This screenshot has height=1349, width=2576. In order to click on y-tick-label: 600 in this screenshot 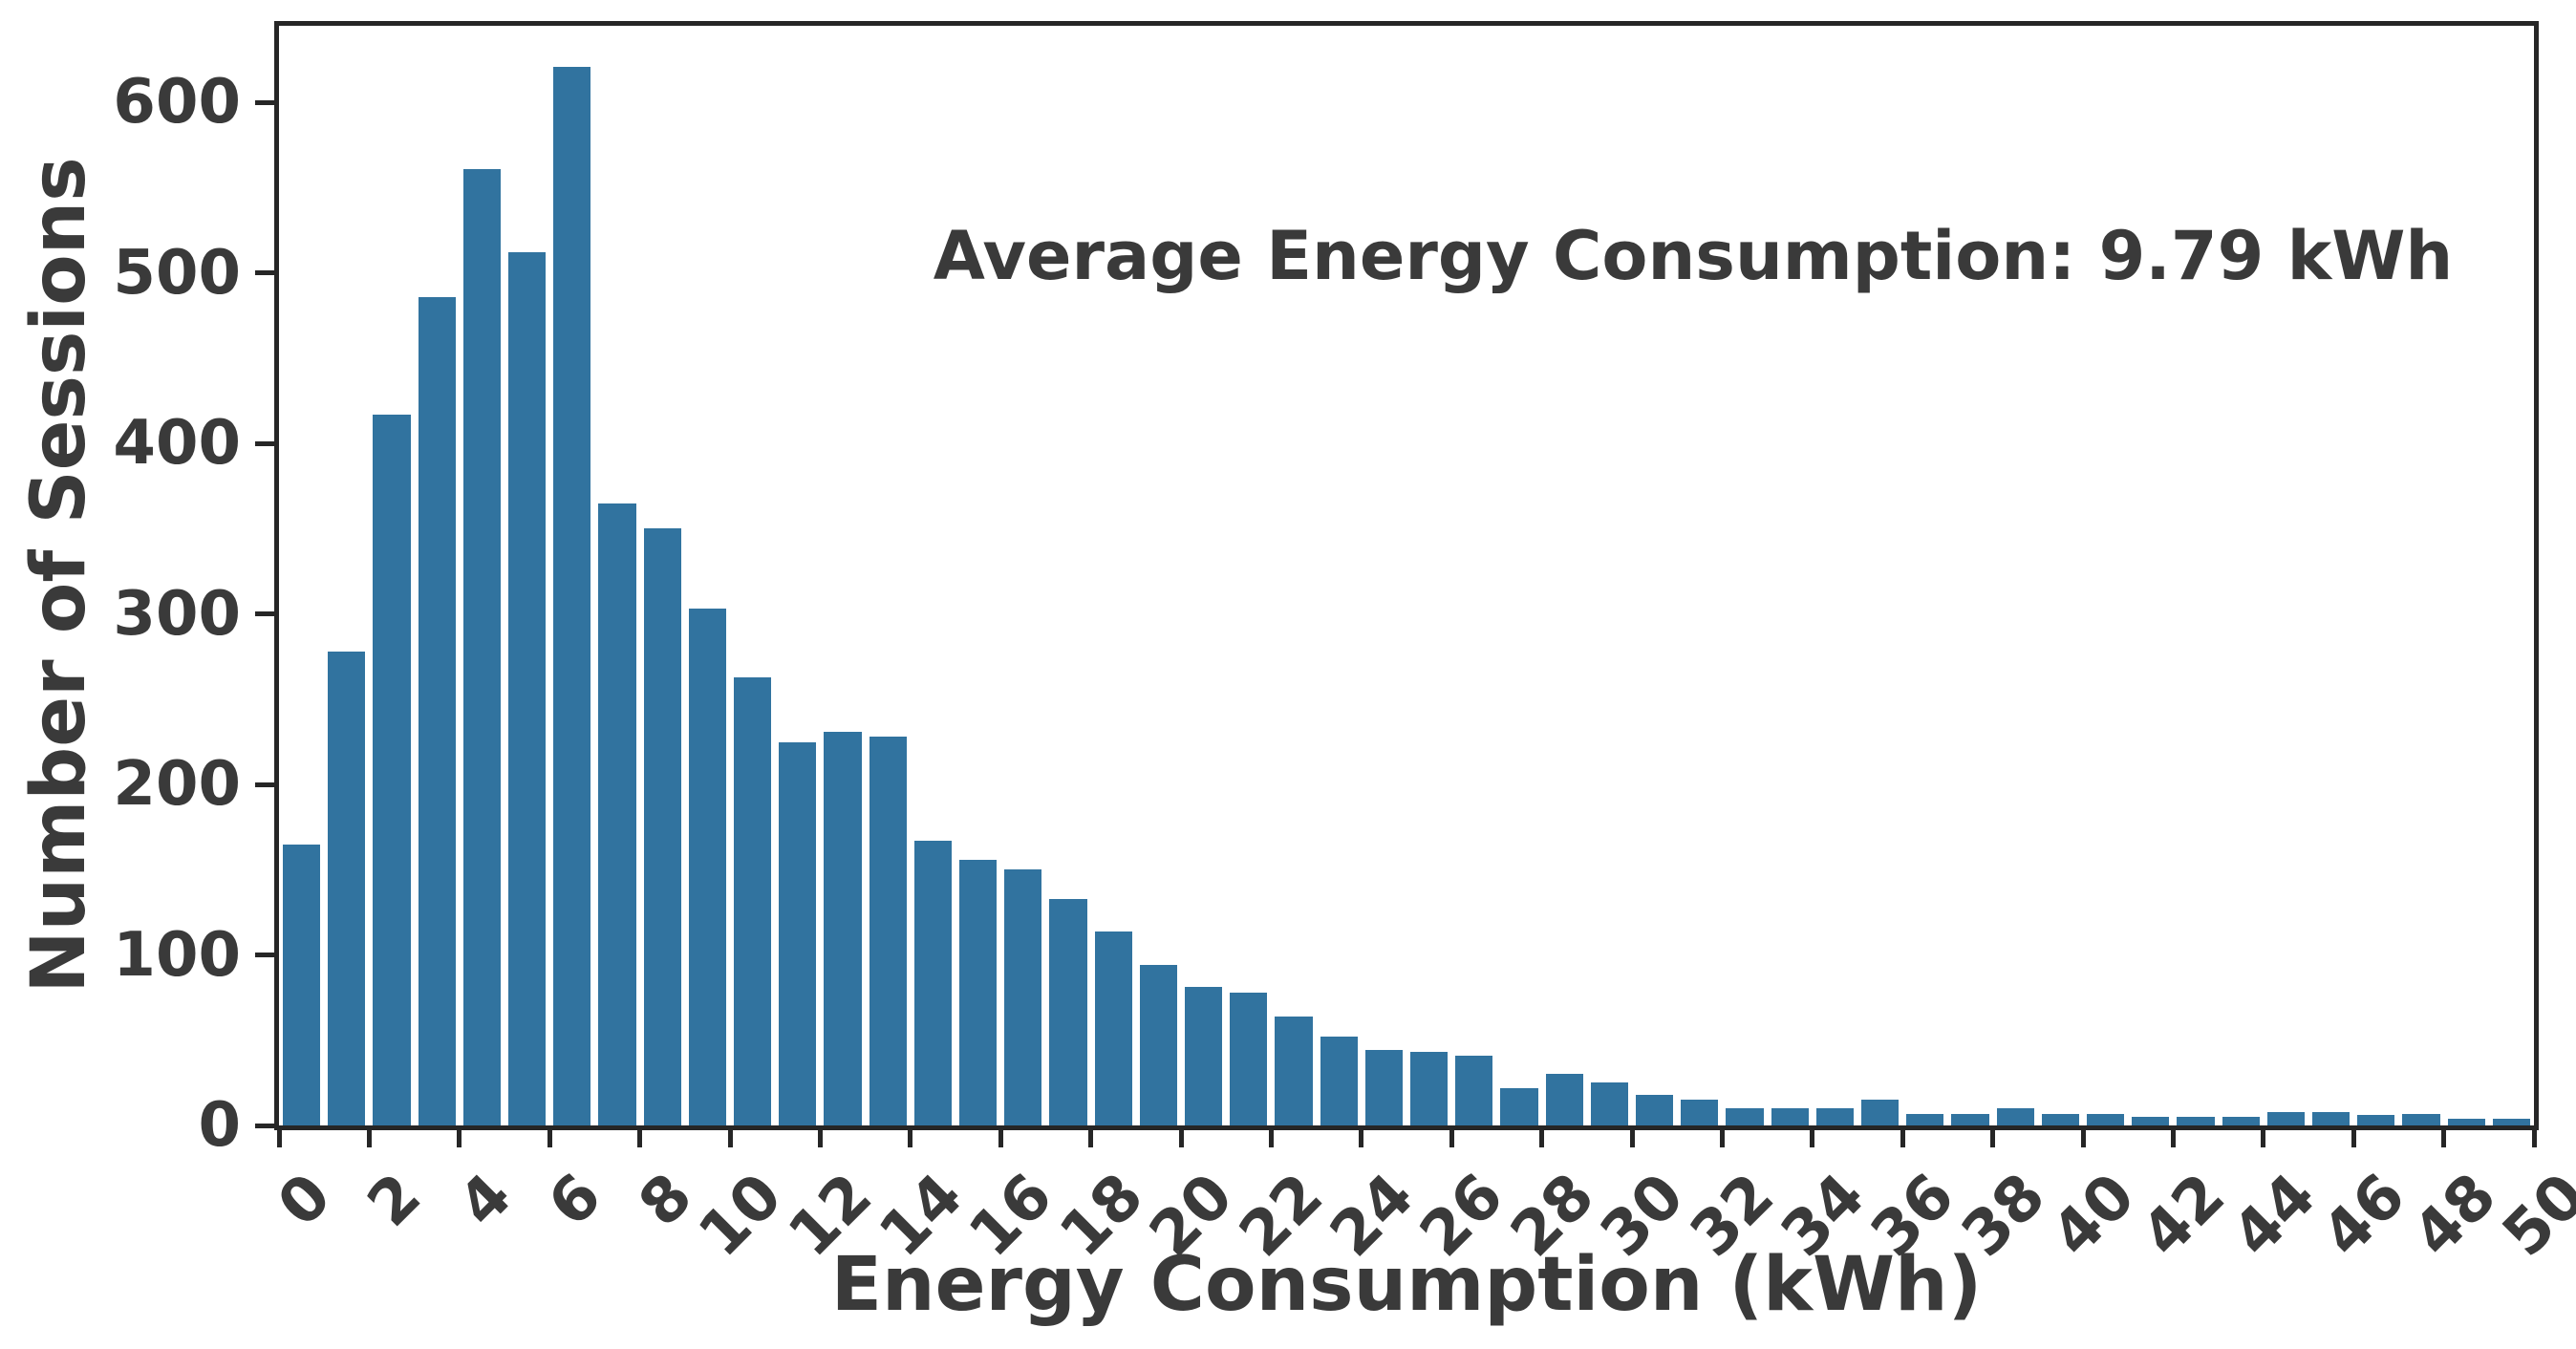, I will do `click(177, 103)`.